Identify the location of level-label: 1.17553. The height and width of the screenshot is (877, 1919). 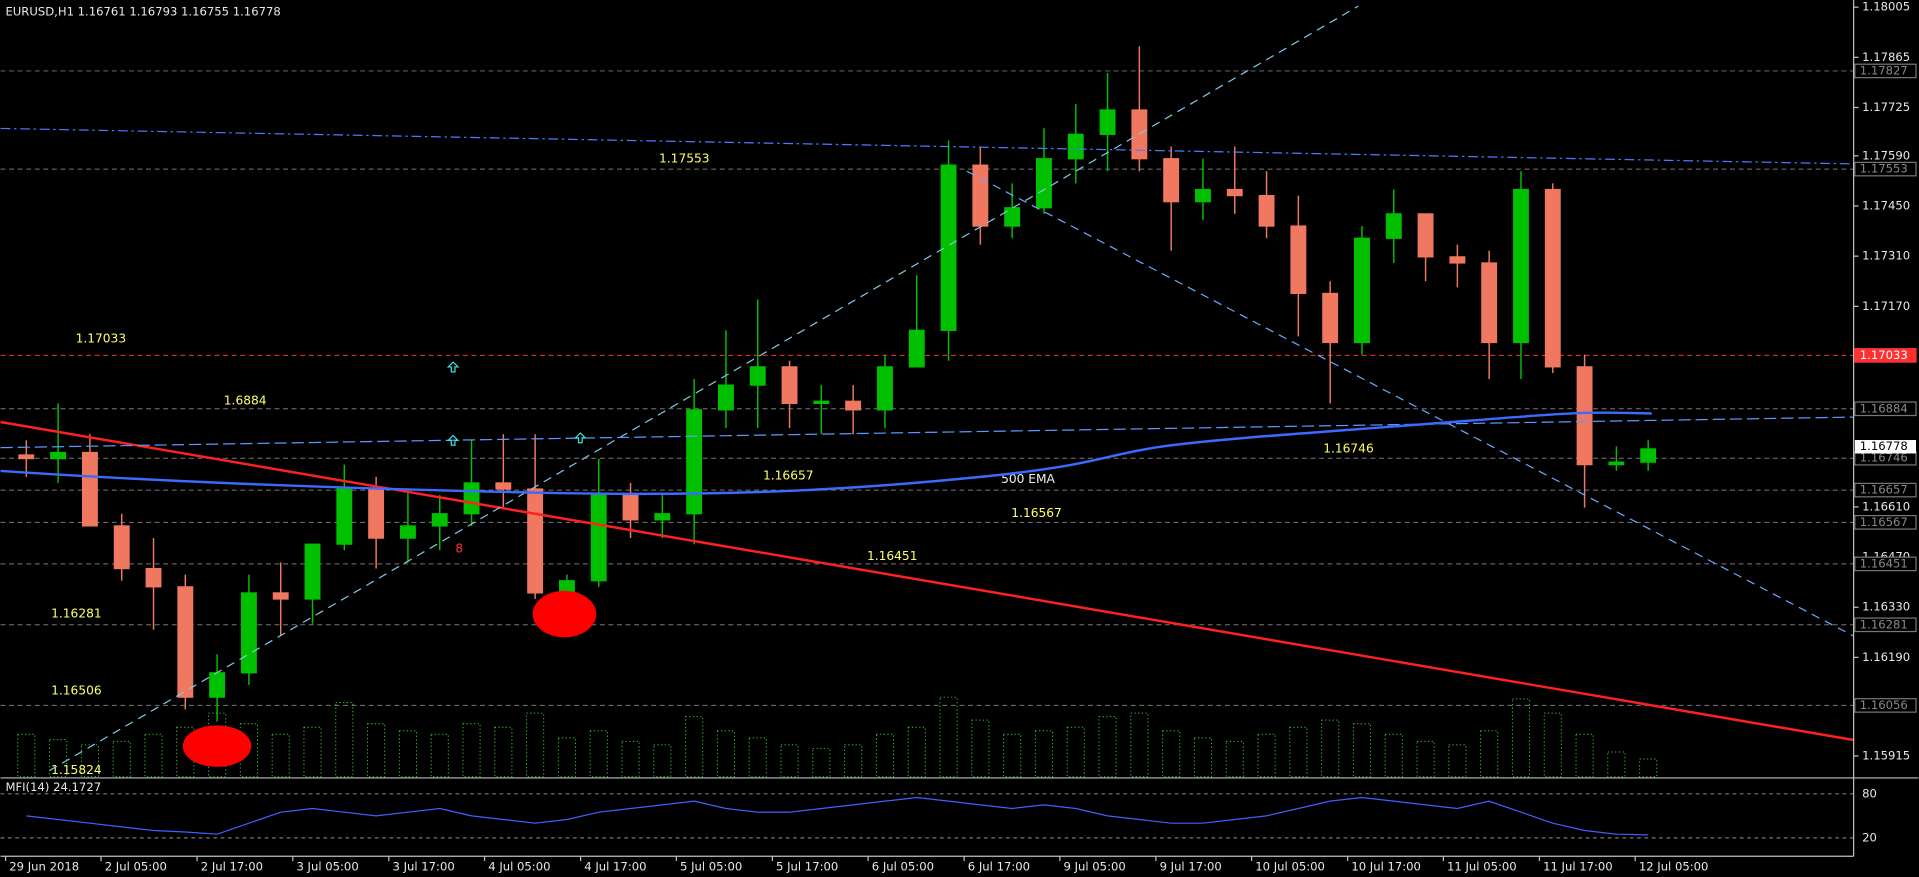
(1884, 169).